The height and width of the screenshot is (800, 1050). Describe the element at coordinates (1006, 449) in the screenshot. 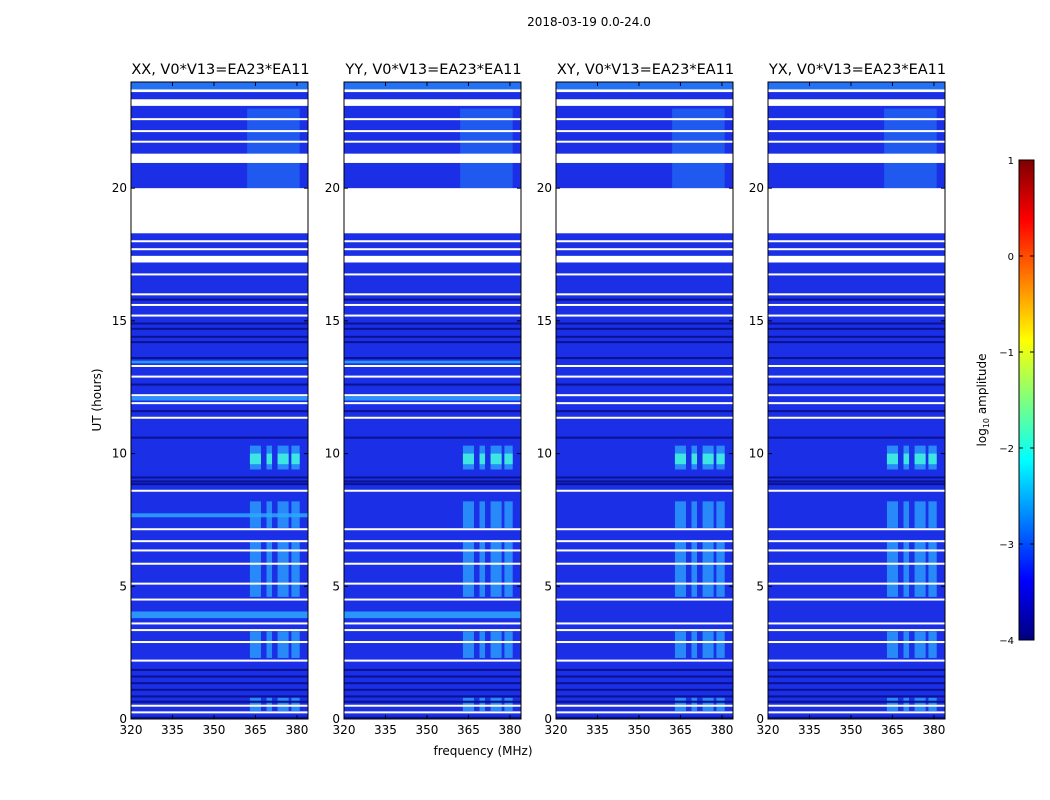

I see `colorbar-tick-label: −2` at that location.